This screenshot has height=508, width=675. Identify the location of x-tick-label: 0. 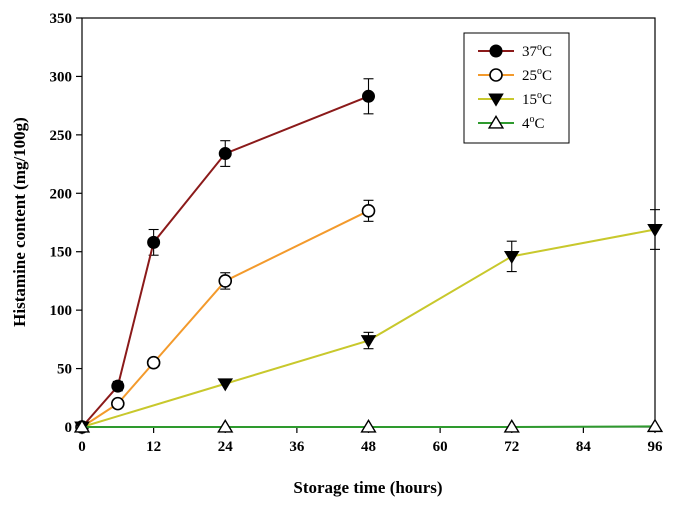
(82, 447).